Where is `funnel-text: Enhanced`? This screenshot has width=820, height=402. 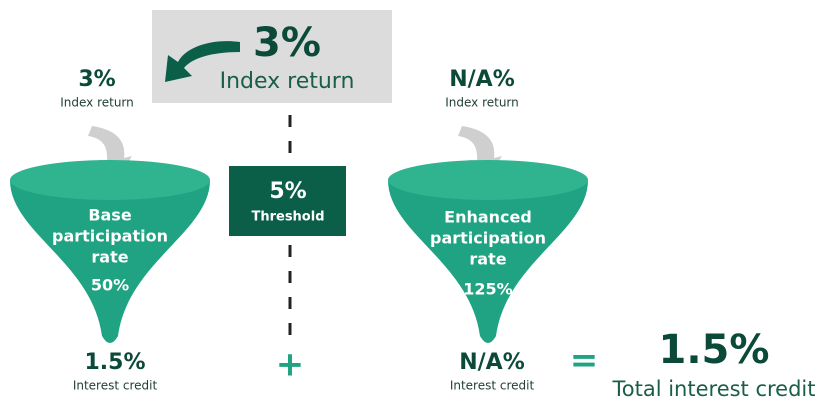 funnel-text: Enhanced is located at coordinates (488, 217).